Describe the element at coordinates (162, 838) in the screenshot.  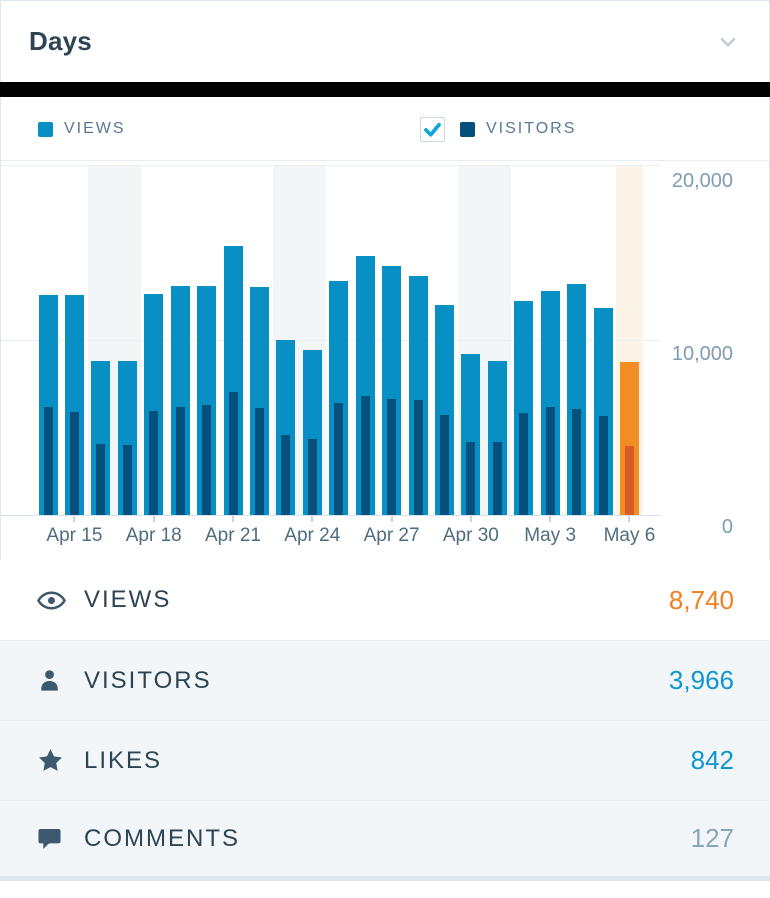
I see `stat-label: COMMENTS` at that location.